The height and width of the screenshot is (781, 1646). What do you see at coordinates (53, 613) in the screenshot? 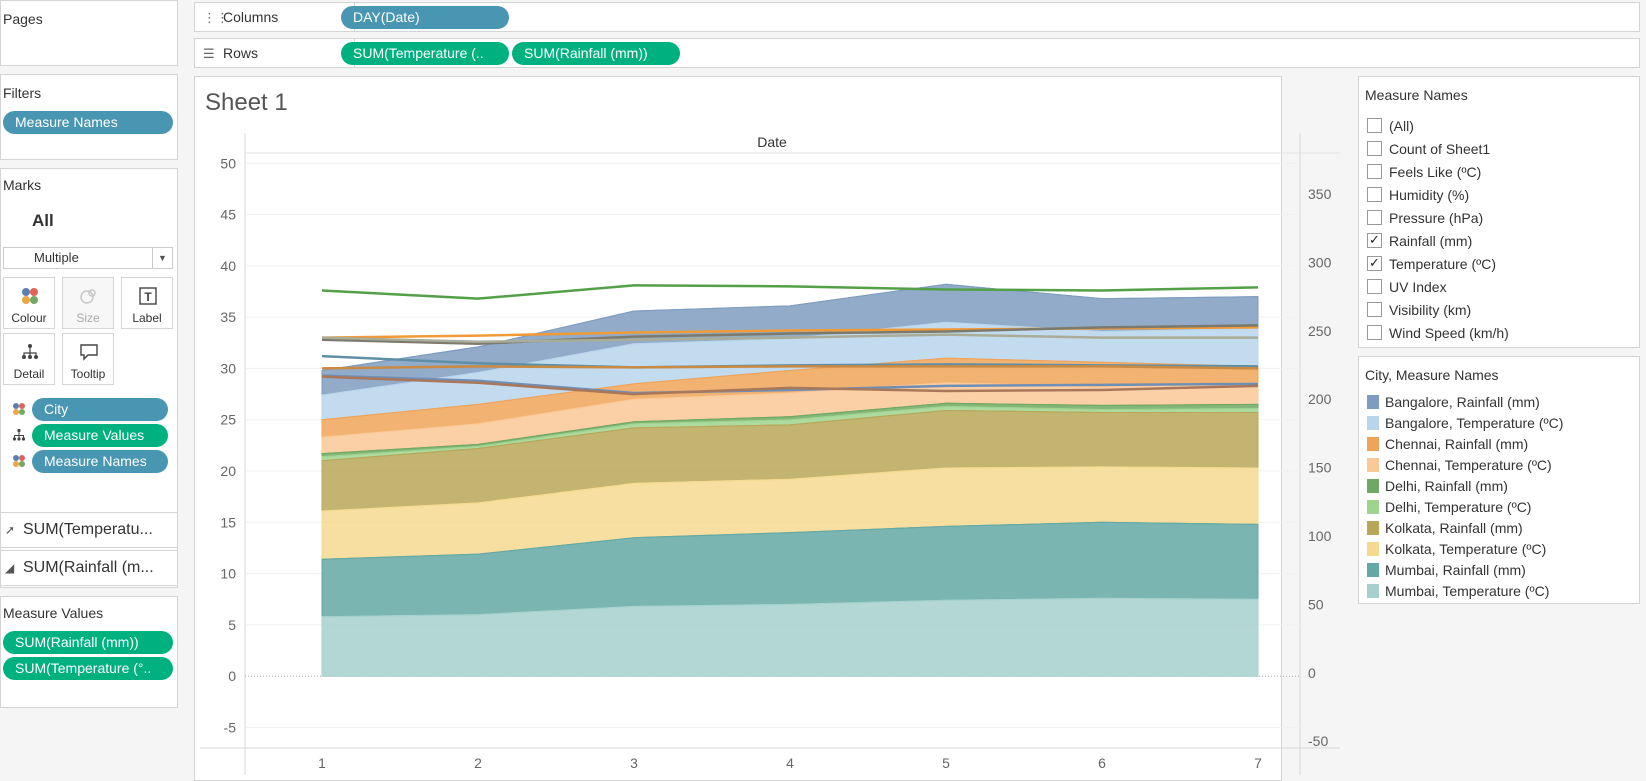
I see `measure-values-title: Measure Values` at bounding box center [53, 613].